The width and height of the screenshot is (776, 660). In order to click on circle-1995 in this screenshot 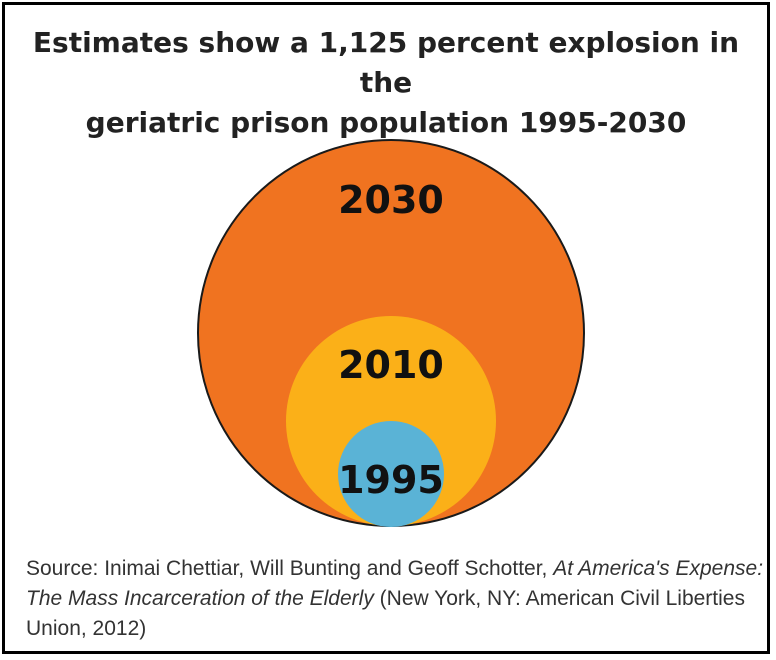, I will do `click(391, 474)`.